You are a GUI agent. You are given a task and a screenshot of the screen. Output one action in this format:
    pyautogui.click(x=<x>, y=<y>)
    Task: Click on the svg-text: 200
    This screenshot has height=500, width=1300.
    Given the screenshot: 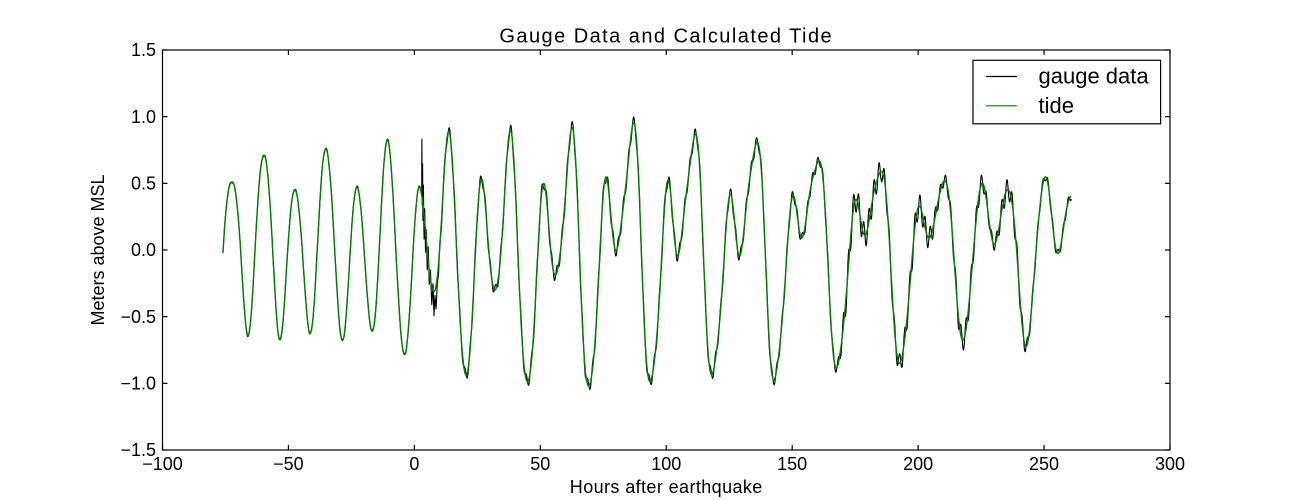 What is the action you would take?
    pyautogui.click(x=918, y=464)
    